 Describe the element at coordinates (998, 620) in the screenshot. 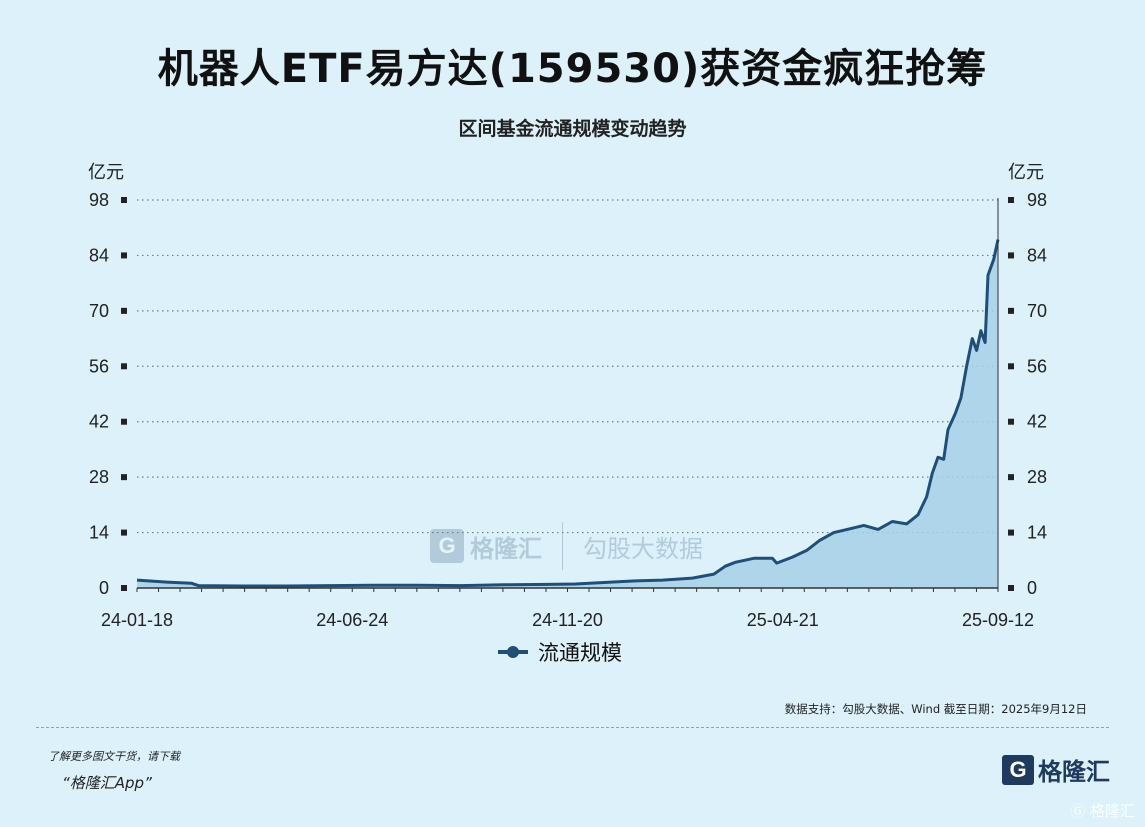

I see `x-tick-label: 25-09-12` at that location.